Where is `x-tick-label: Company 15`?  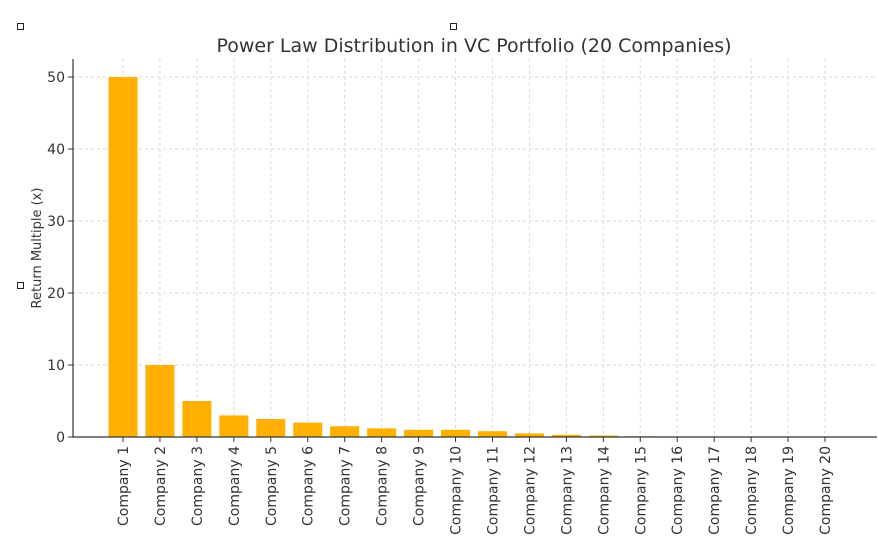 x-tick-label: Company 15 is located at coordinates (641, 490).